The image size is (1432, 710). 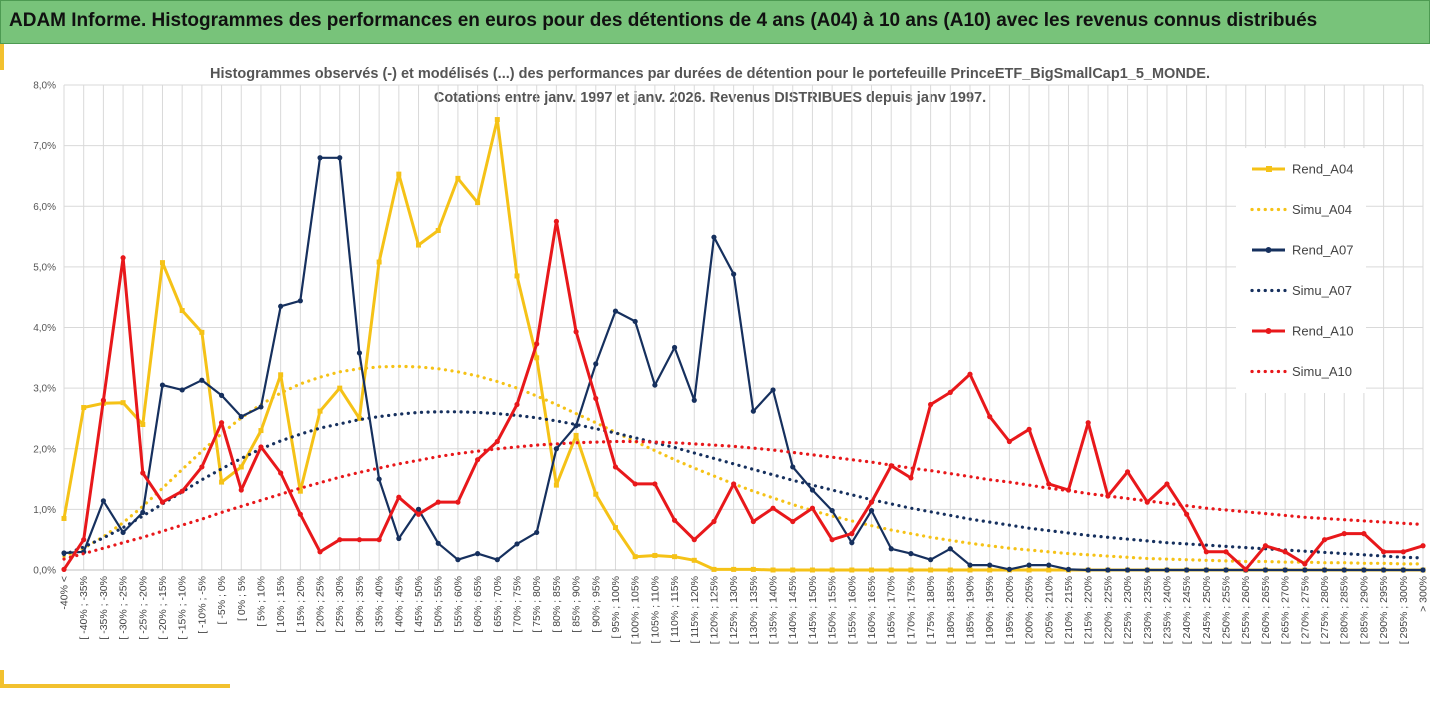 I want to click on x-tick-label: [ 220% ; 225%, so click(x=1108, y=610).